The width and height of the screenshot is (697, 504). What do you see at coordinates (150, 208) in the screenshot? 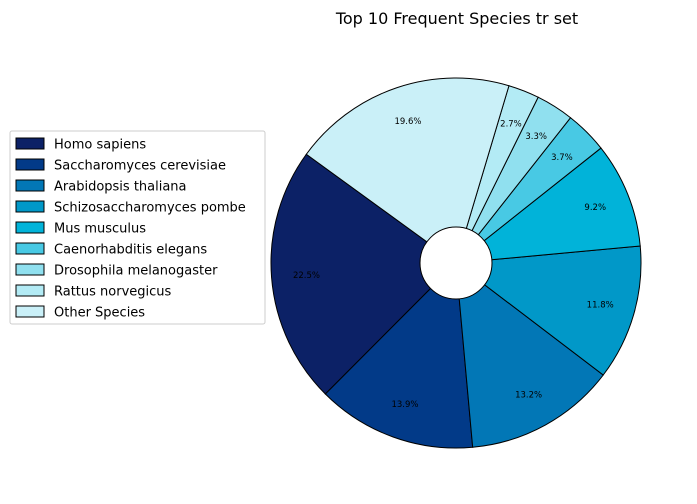
I see `legend-label: Schizosaccharomyces pombe` at bounding box center [150, 208].